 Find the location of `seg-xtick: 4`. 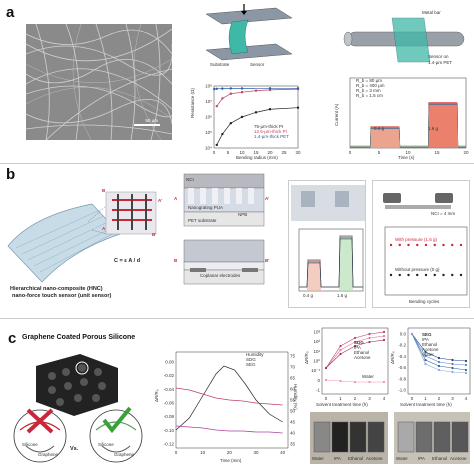

seg-xtick: 4 is located at coordinates (466, 398).